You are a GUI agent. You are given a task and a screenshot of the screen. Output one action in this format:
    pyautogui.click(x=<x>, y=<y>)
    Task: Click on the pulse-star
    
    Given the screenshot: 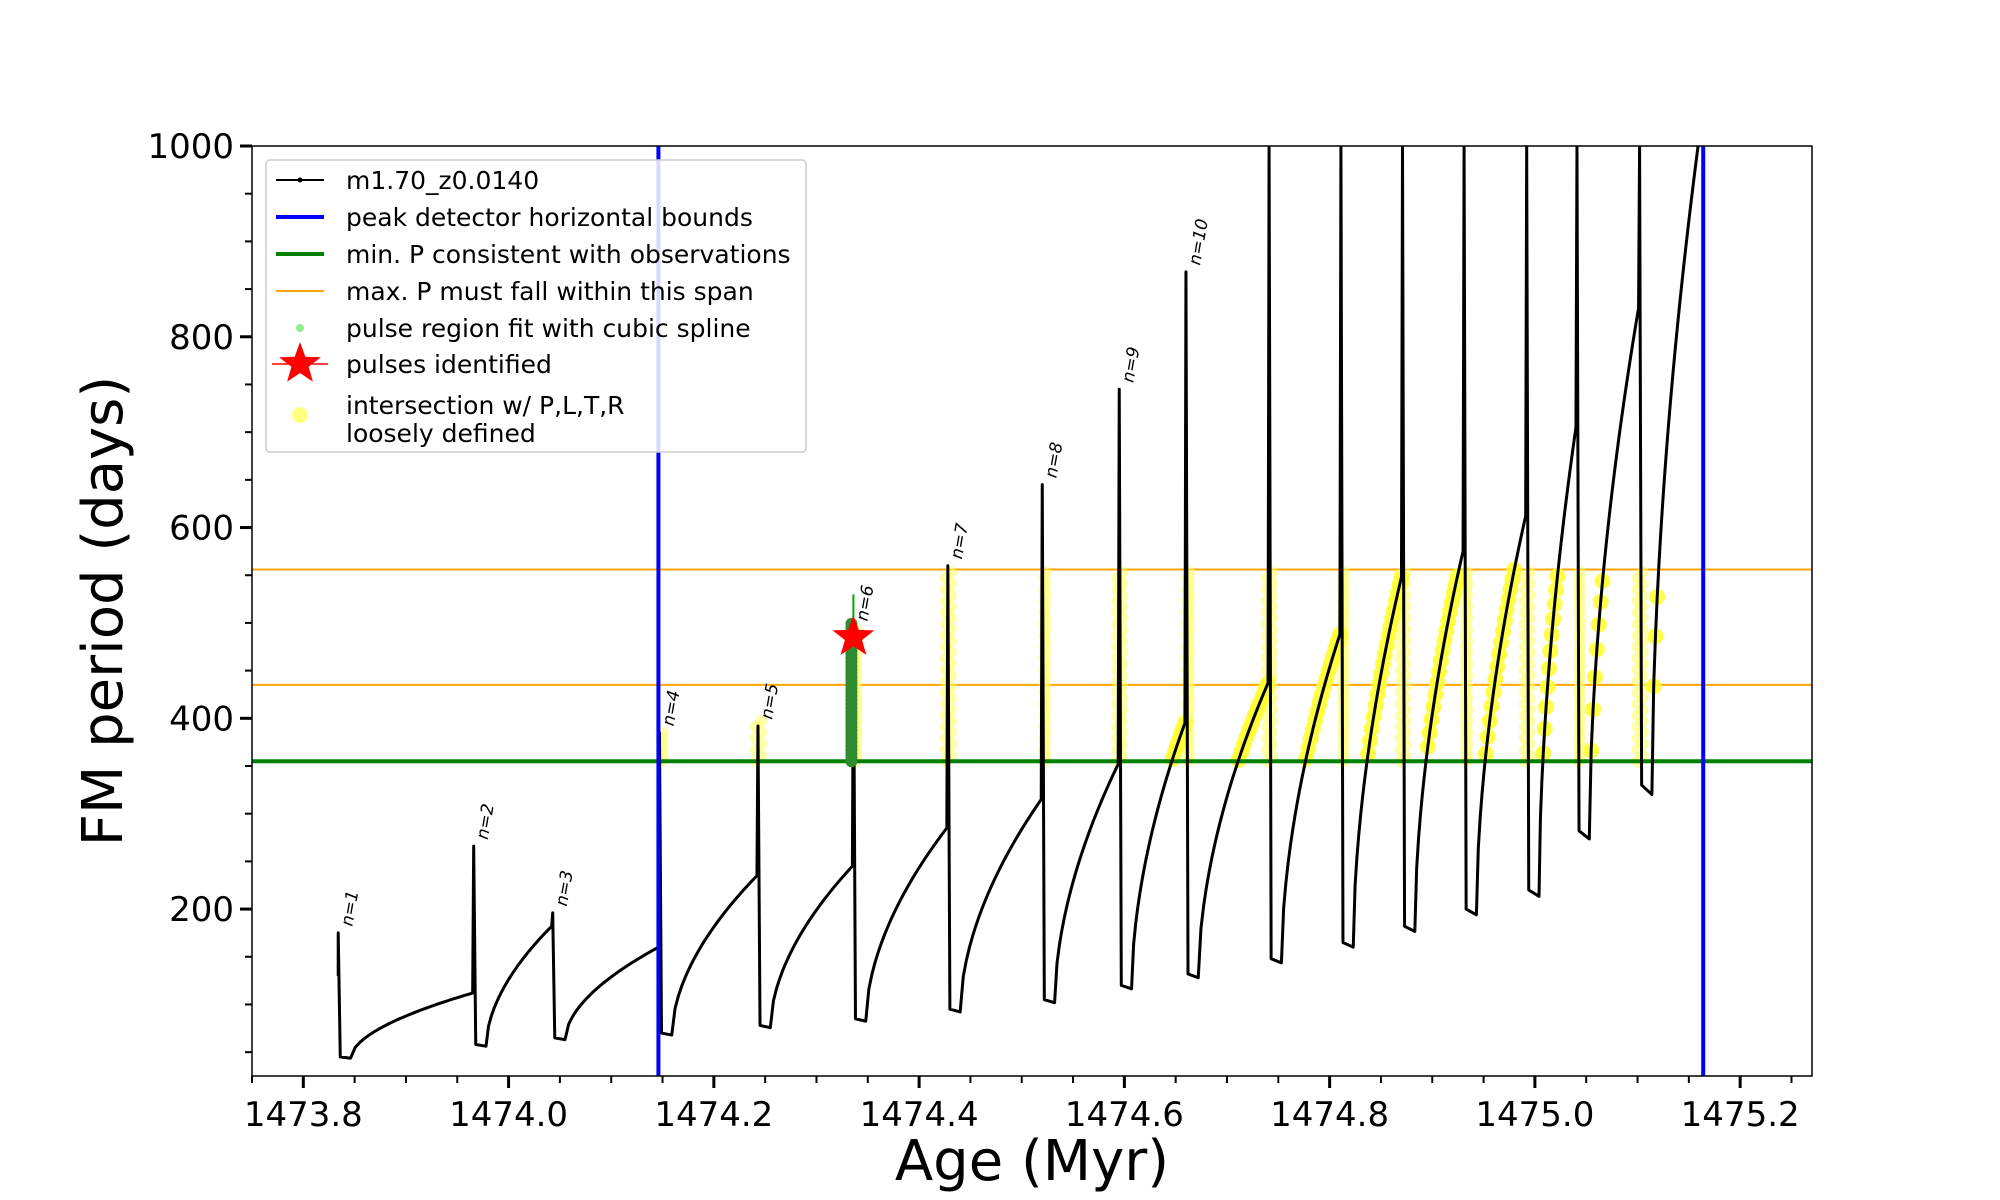 What is the action you would take?
    pyautogui.click(x=853, y=635)
    